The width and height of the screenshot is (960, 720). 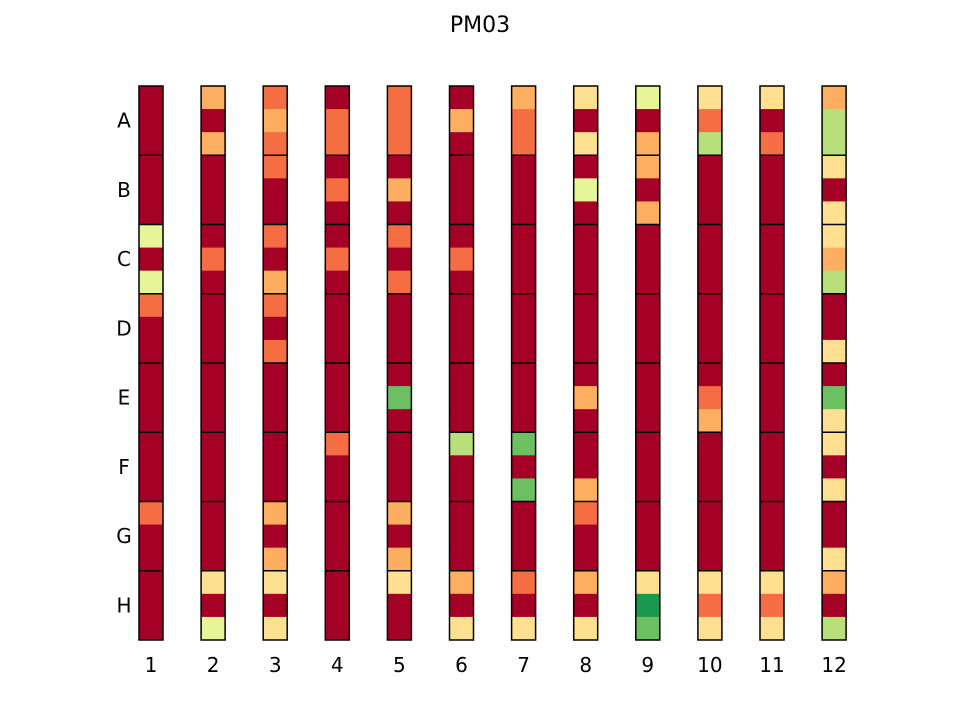 I want to click on x-tick-label: 5, so click(x=399, y=665).